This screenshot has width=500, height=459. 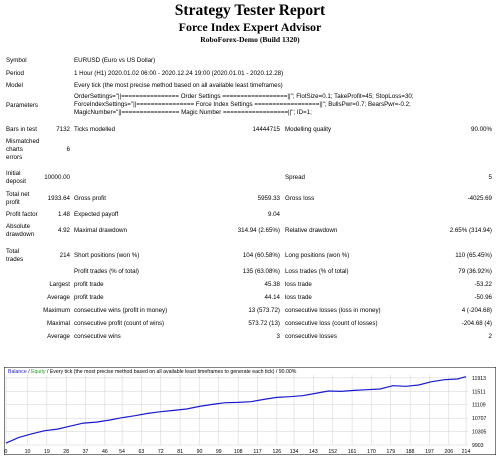 I want to click on max-wins-value: 13 (573.72), so click(x=264, y=310).